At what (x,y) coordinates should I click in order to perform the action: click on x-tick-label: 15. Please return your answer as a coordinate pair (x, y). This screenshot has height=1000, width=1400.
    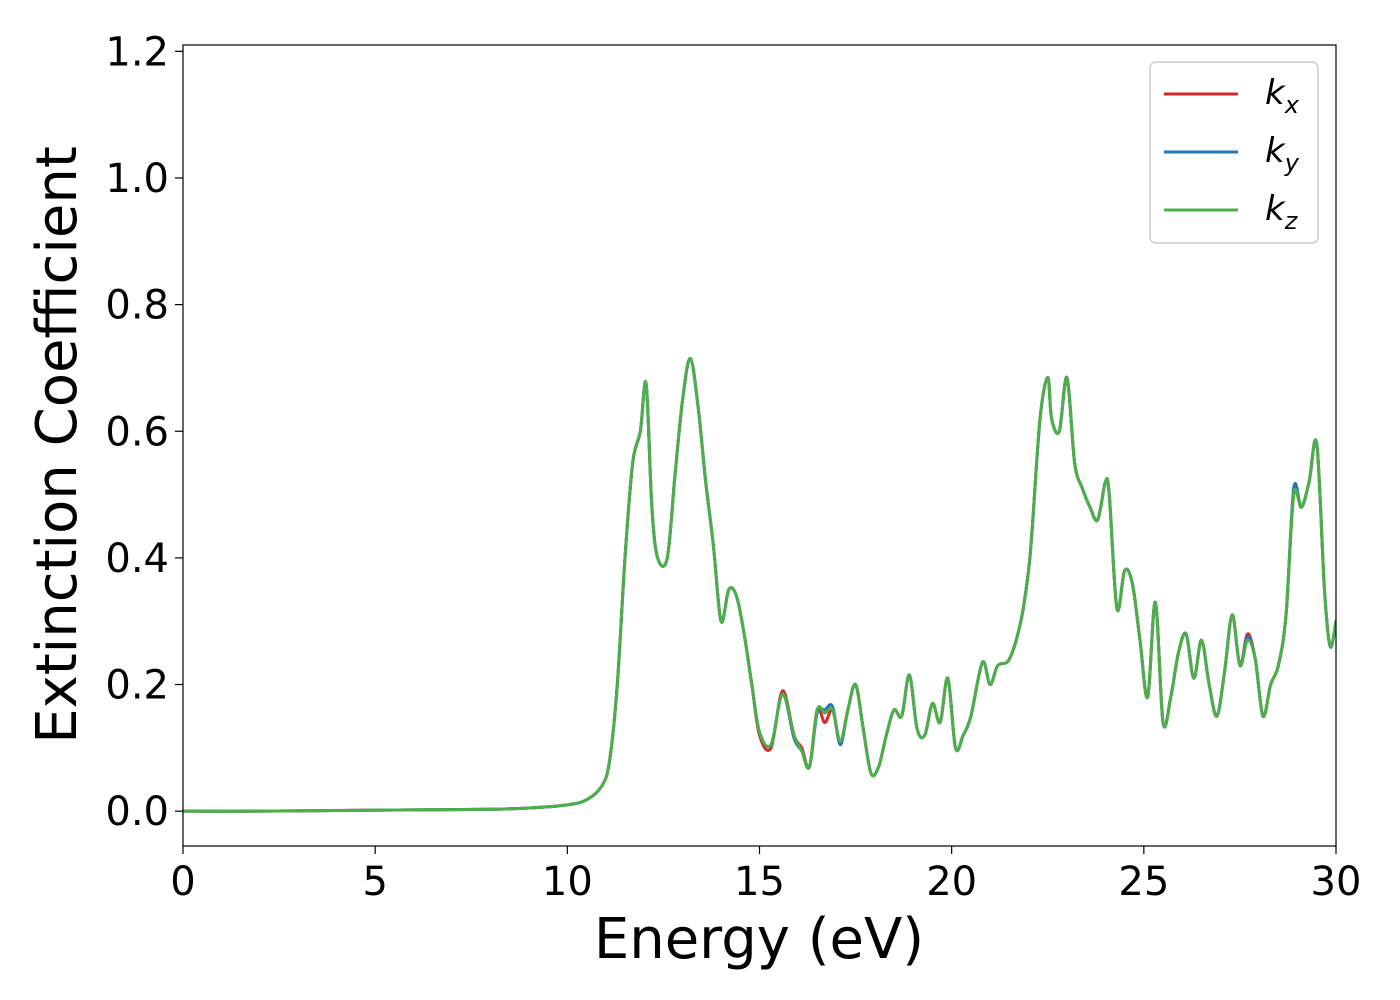
    Looking at the image, I should click on (759, 882).